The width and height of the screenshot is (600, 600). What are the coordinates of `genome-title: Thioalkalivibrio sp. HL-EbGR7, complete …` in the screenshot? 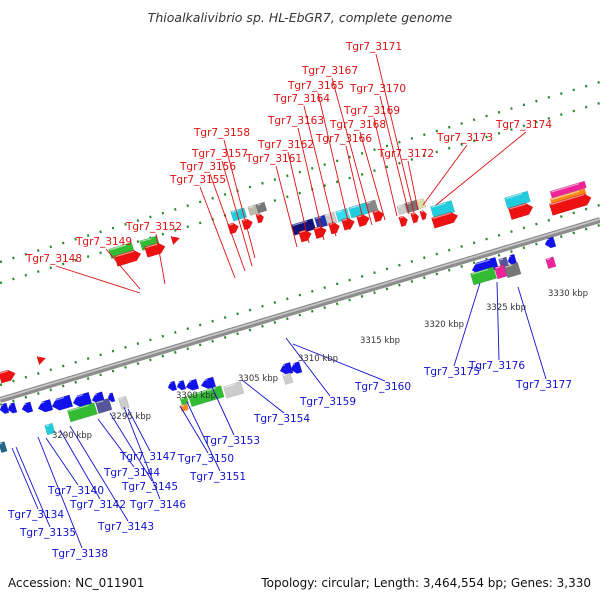 It's located at (300, 17).